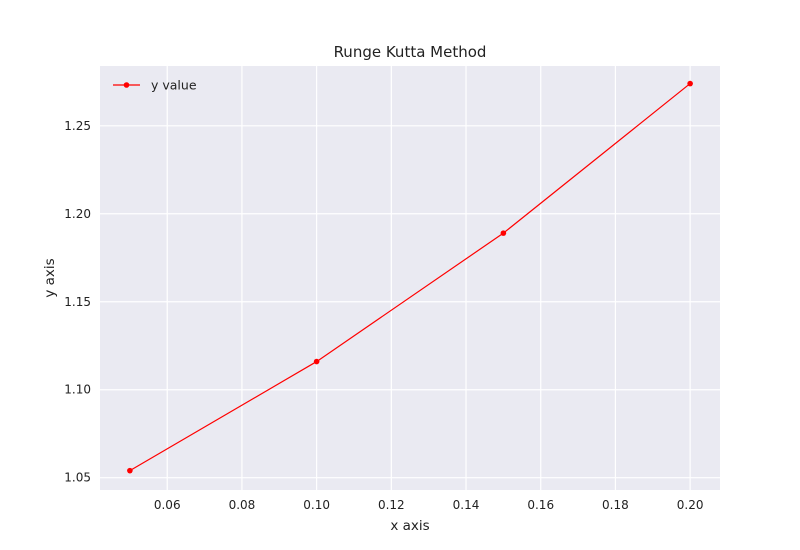 This screenshot has height=550, width=800. Describe the element at coordinates (615, 505) in the screenshot. I see `x-tick-label: 0.18` at that location.